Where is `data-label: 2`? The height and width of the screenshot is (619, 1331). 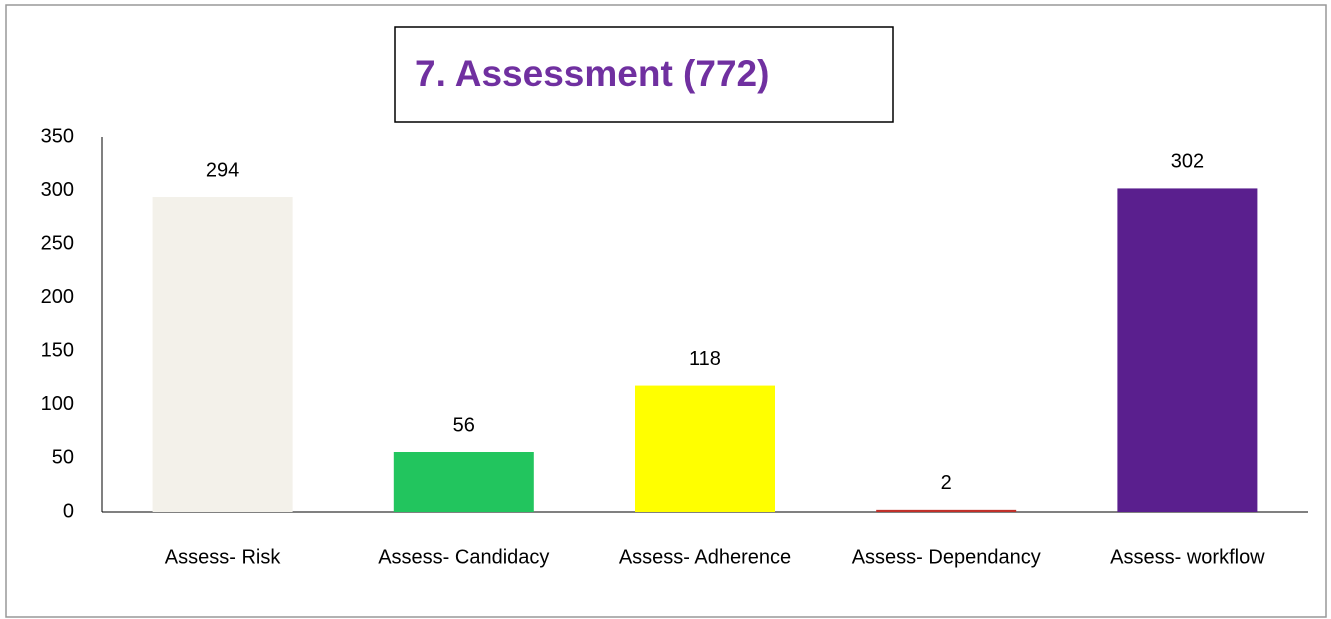 data-label: 2 is located at coordinates (946, 483).